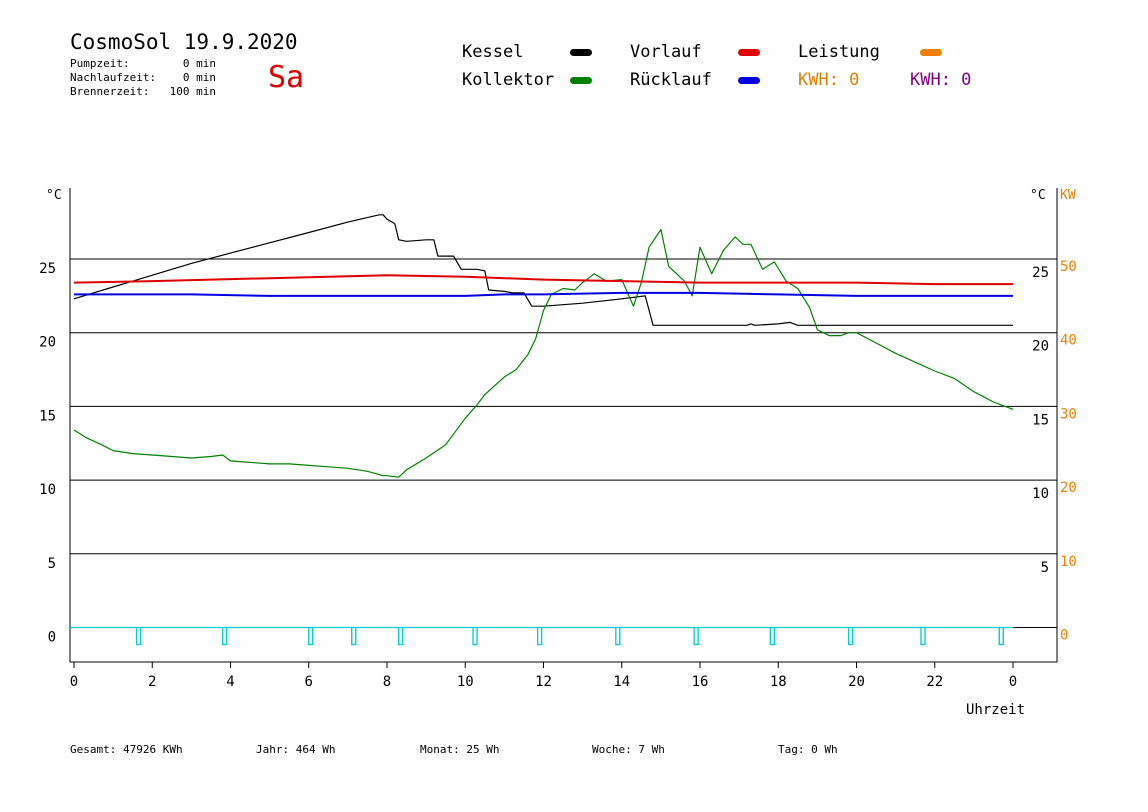 The width and height of the screenshot is (1148, 812). Describe the element at coordinates (651, 749) in the screenshot. I see `footer-woche-value: 7 Wh` at that location.